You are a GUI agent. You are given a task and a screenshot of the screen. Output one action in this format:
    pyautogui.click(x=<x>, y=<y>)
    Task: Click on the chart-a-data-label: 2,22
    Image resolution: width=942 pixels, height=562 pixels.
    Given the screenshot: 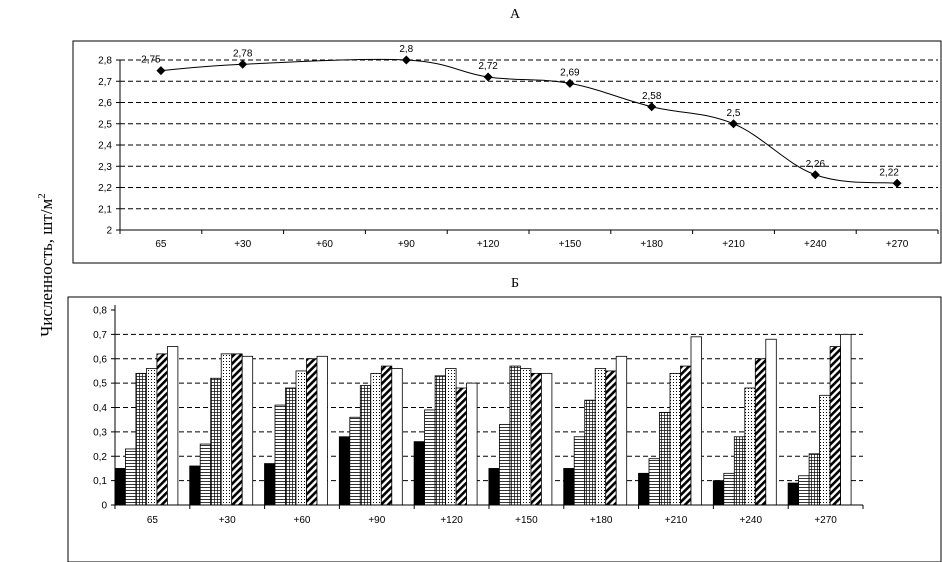 What is the action you would take?
    pyautogui.click(x=889, y=172)
    